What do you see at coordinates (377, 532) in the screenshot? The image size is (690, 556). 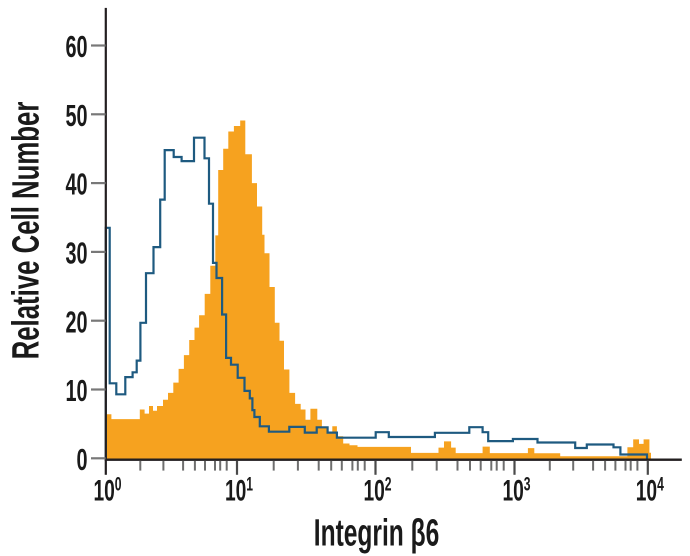 I see `svg-text: Integrin β6` at bounding box center [377, 532].